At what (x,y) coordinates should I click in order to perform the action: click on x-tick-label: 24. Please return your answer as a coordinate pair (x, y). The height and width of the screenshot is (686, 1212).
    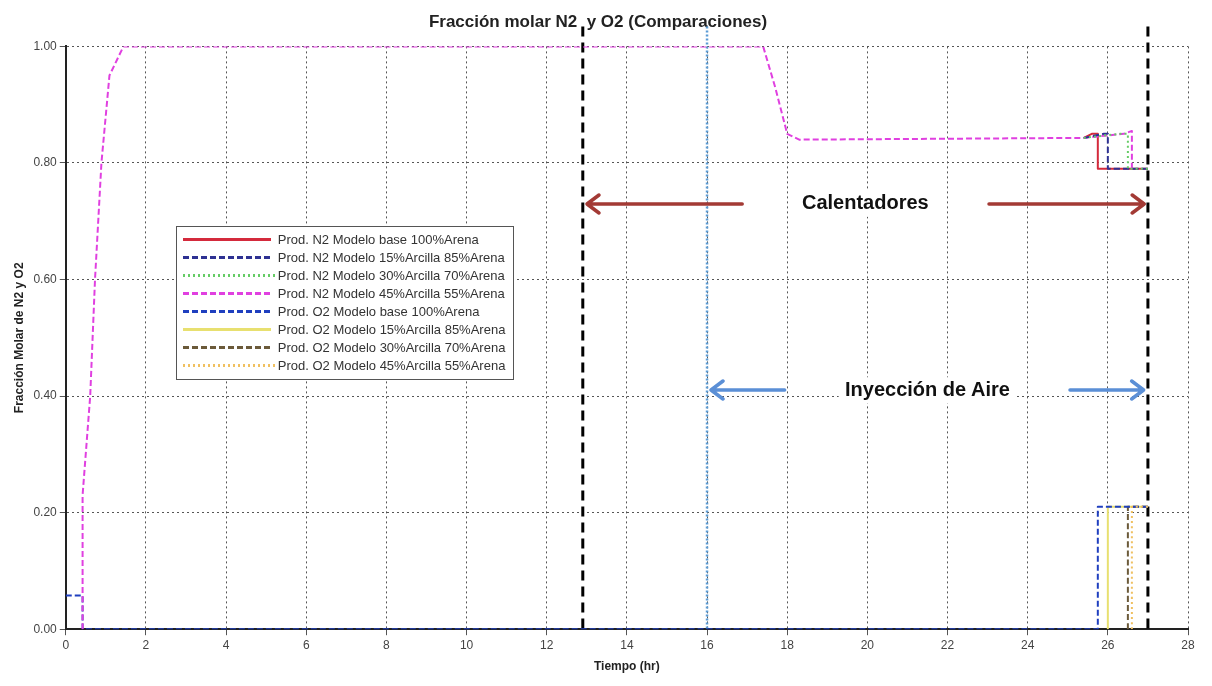
    Looking at the image, I should click on (1028, 644).